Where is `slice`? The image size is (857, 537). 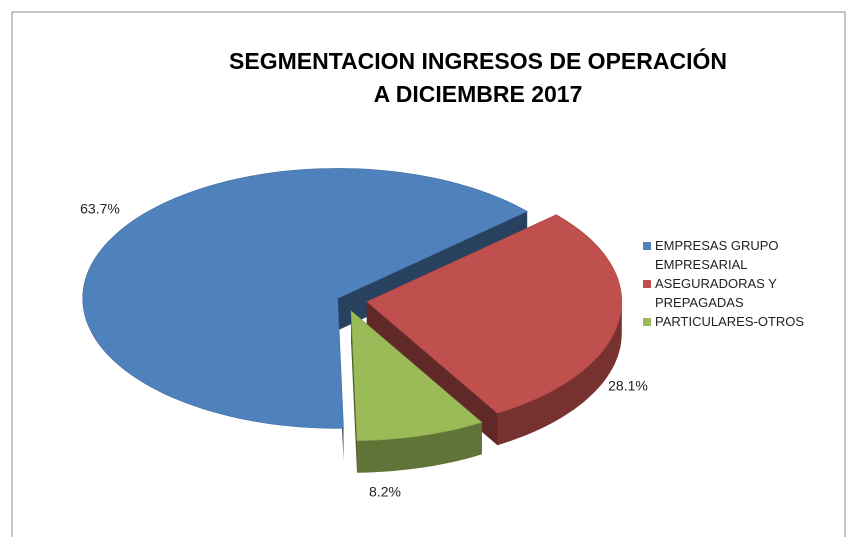 slice is located at coordinates (416, 391).